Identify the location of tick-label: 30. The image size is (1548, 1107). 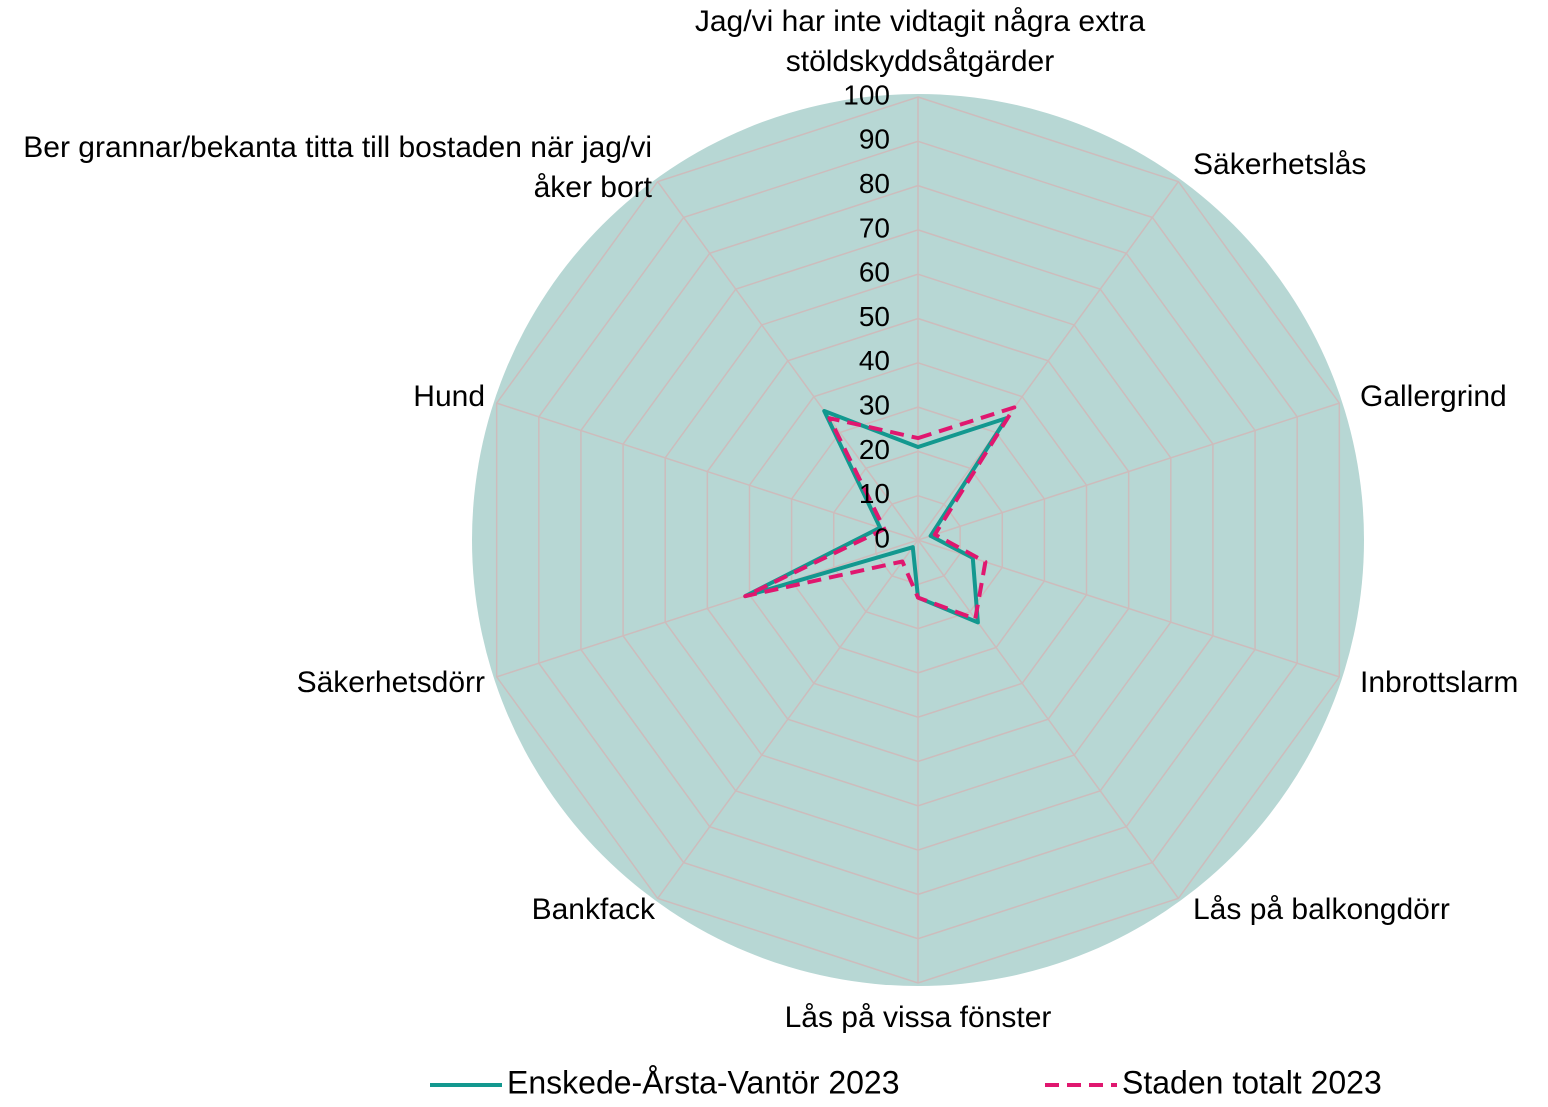
(874, 404).